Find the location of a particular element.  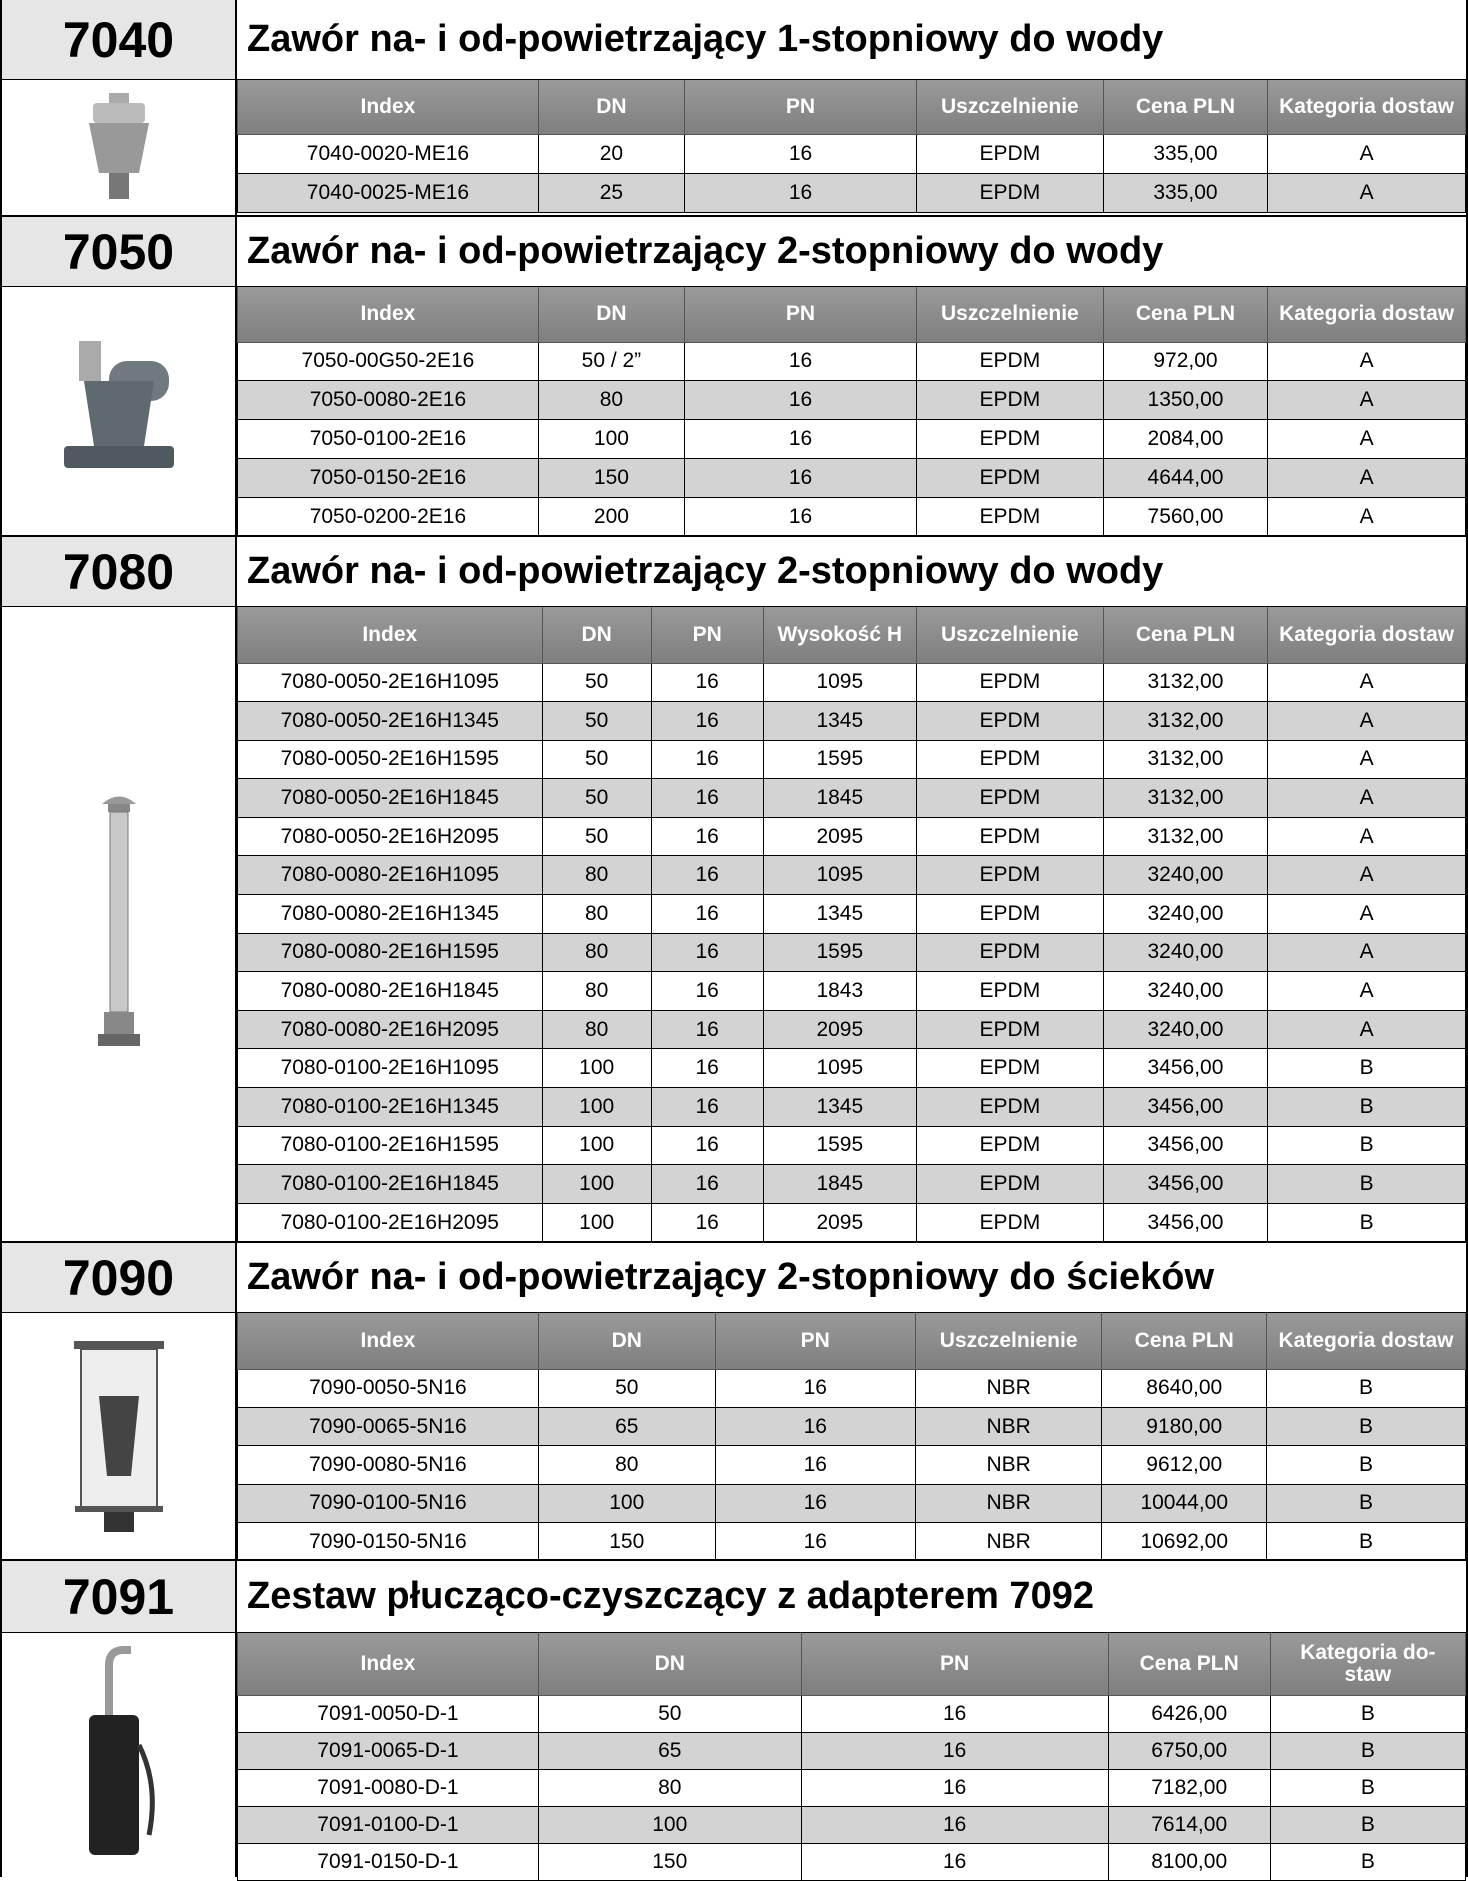

column-header: Uszczelnienie is located at coordinates (1010, 107).